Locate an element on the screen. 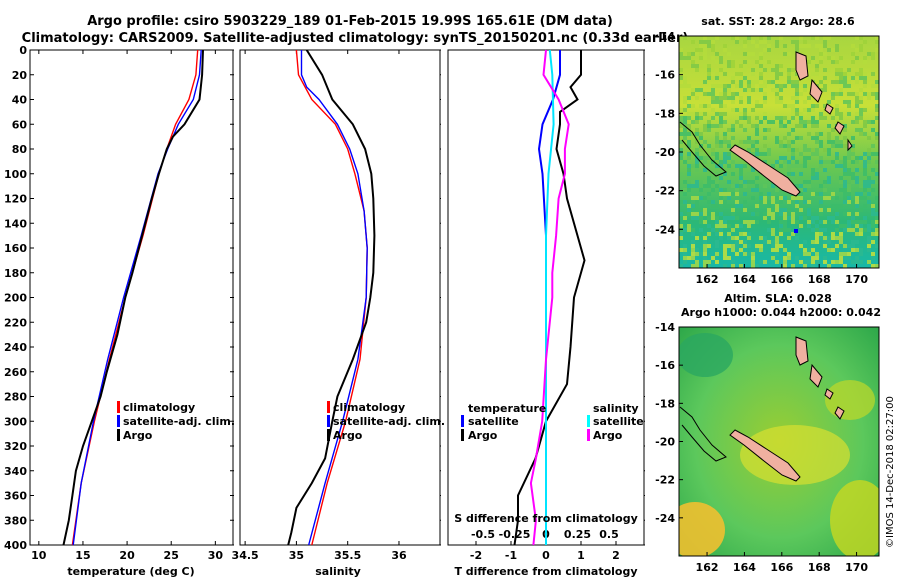  series-argo is located at coordinates (331, 297).